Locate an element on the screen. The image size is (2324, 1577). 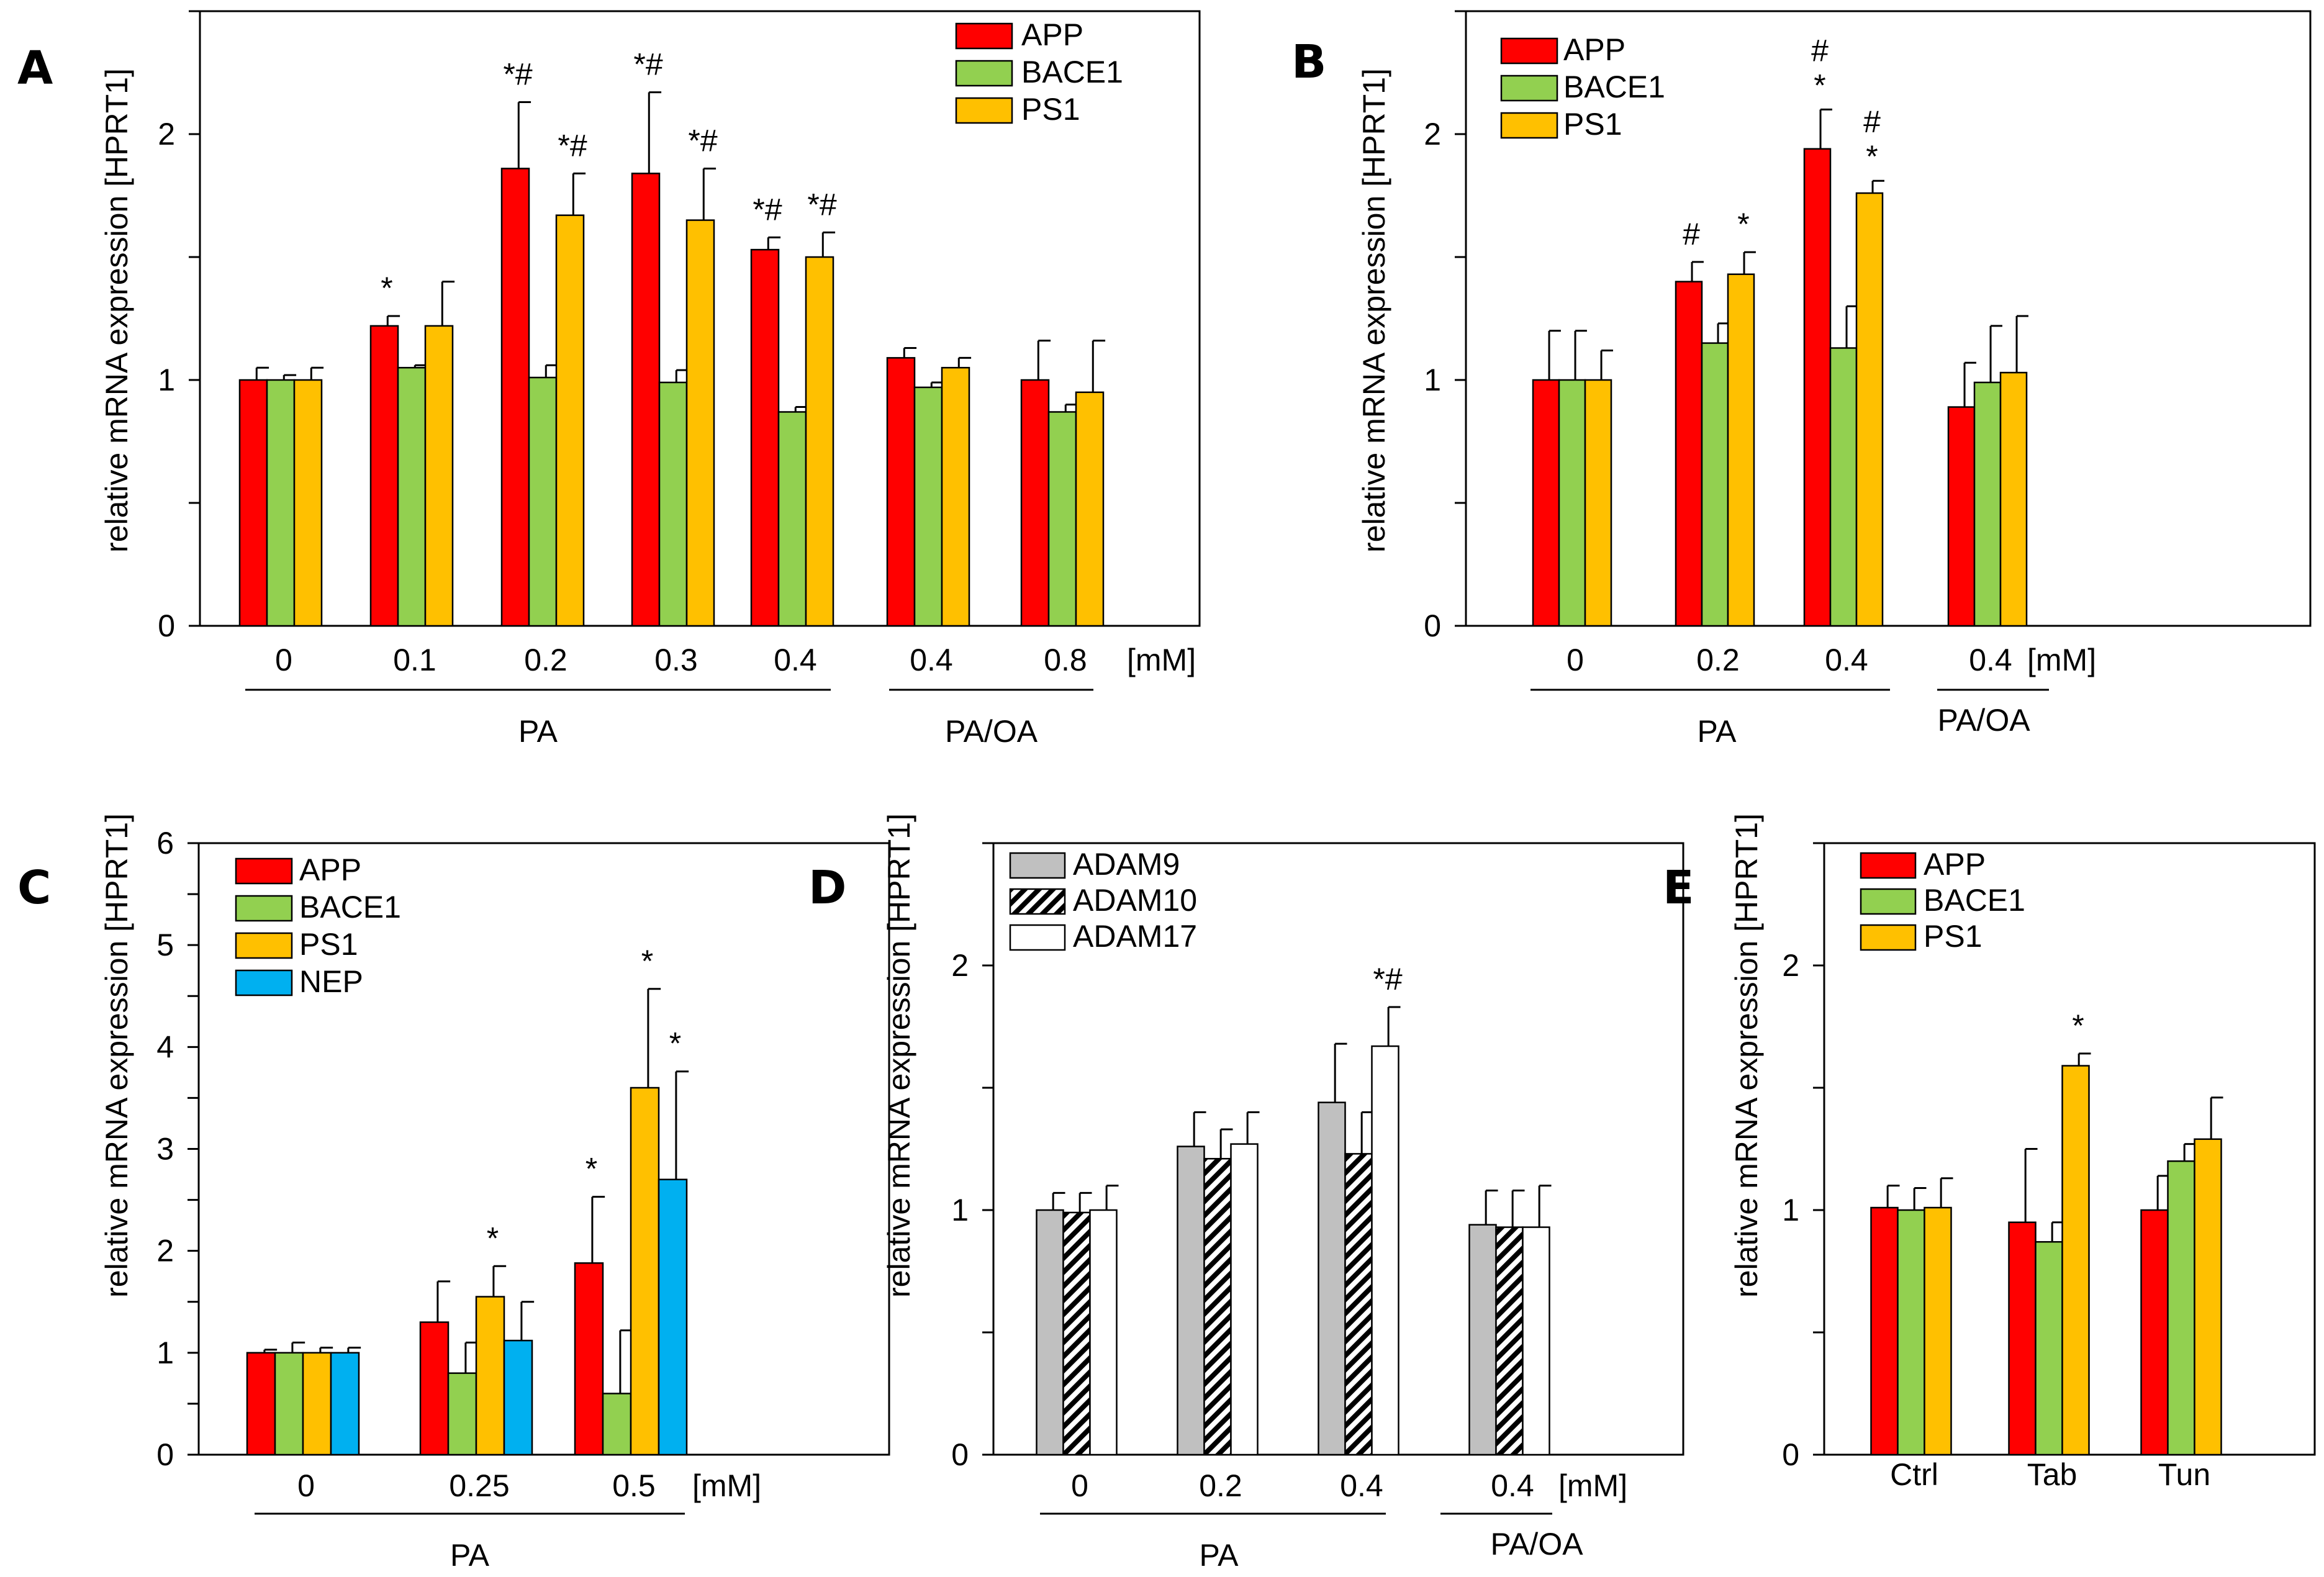
legend-label: ADAM9 is located at coordinates (1126, 864).